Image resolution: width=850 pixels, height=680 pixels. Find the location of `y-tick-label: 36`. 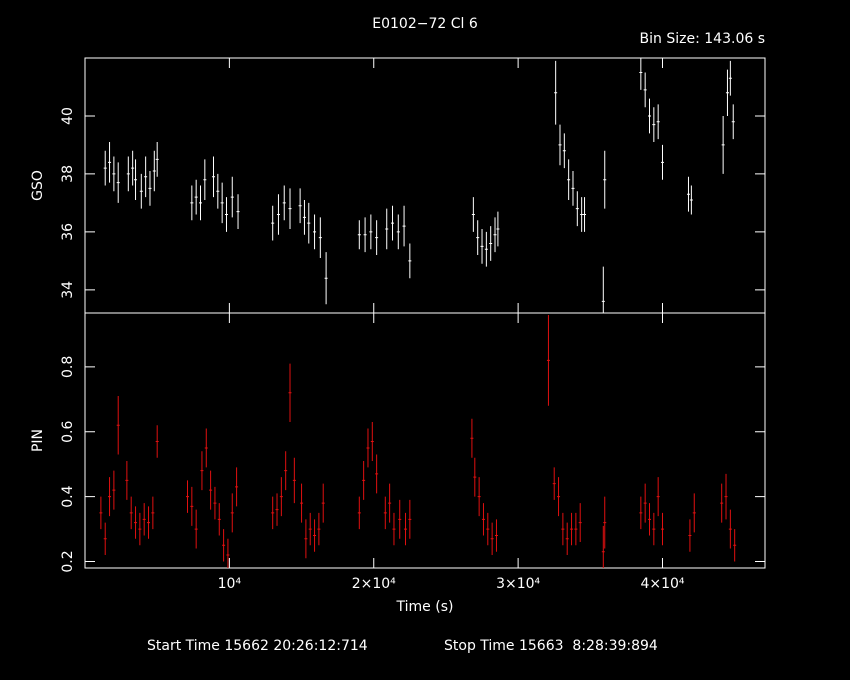

y-tick-label: 36 is located at coordinates (68, 232).